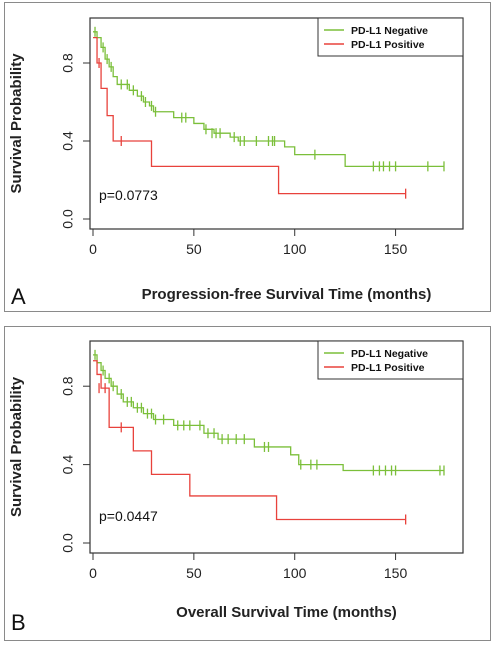  I want to click on panel-label: A, so click(18, 296).